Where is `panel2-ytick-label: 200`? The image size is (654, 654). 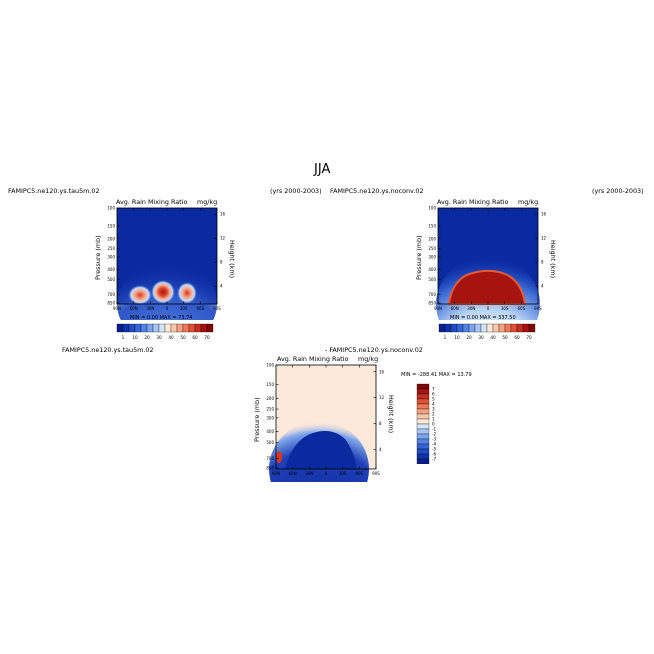 panel2-ytick-label: 200 is located at coordinates (432, 238).